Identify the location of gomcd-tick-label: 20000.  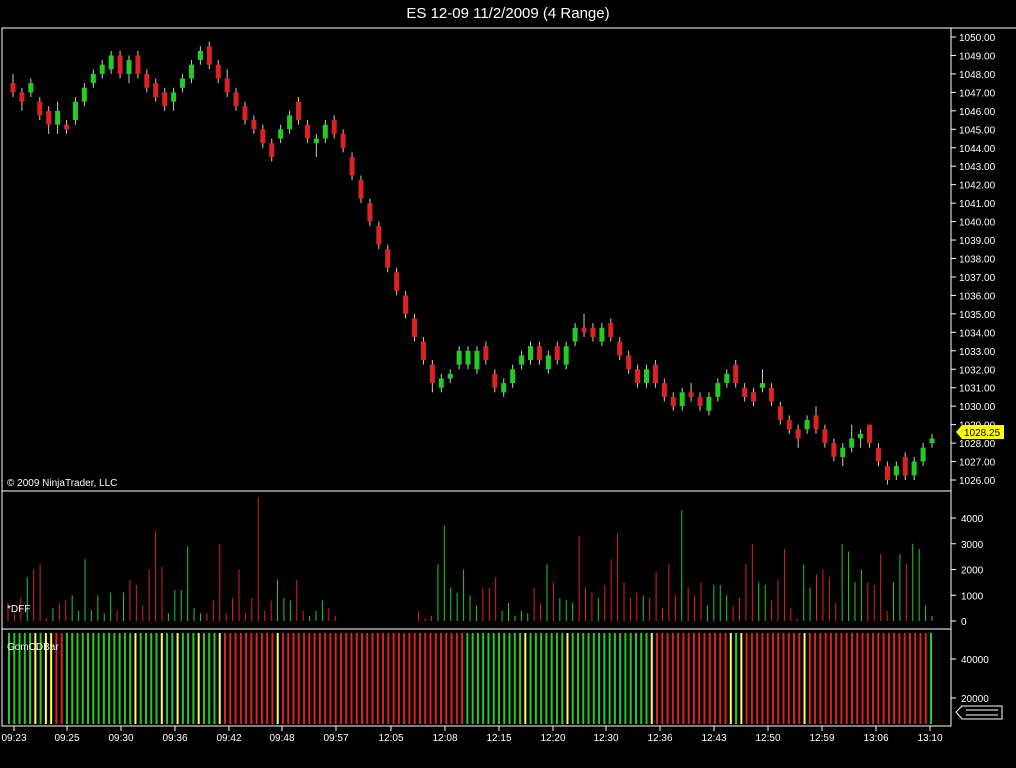
(975, 699).